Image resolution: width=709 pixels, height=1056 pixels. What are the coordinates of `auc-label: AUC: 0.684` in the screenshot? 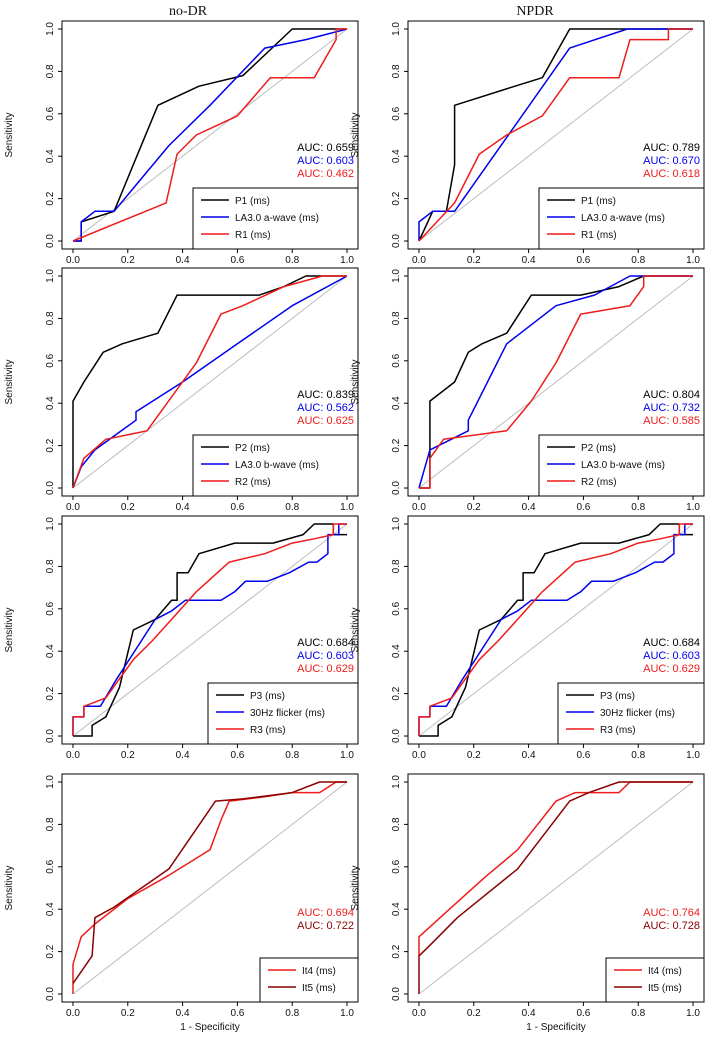 It's located at (671, 643).